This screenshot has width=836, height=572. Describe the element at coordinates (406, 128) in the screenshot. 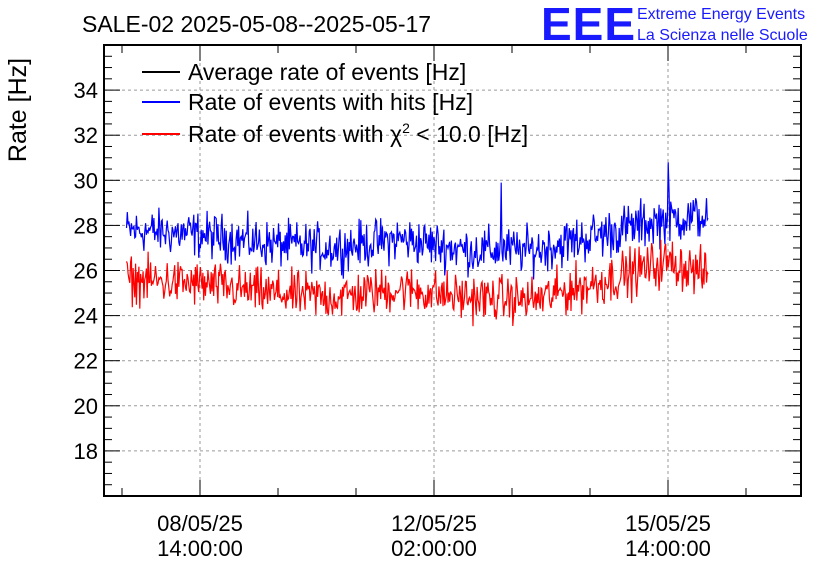

I see `legend-label-chi2-sup: 2` at that location.